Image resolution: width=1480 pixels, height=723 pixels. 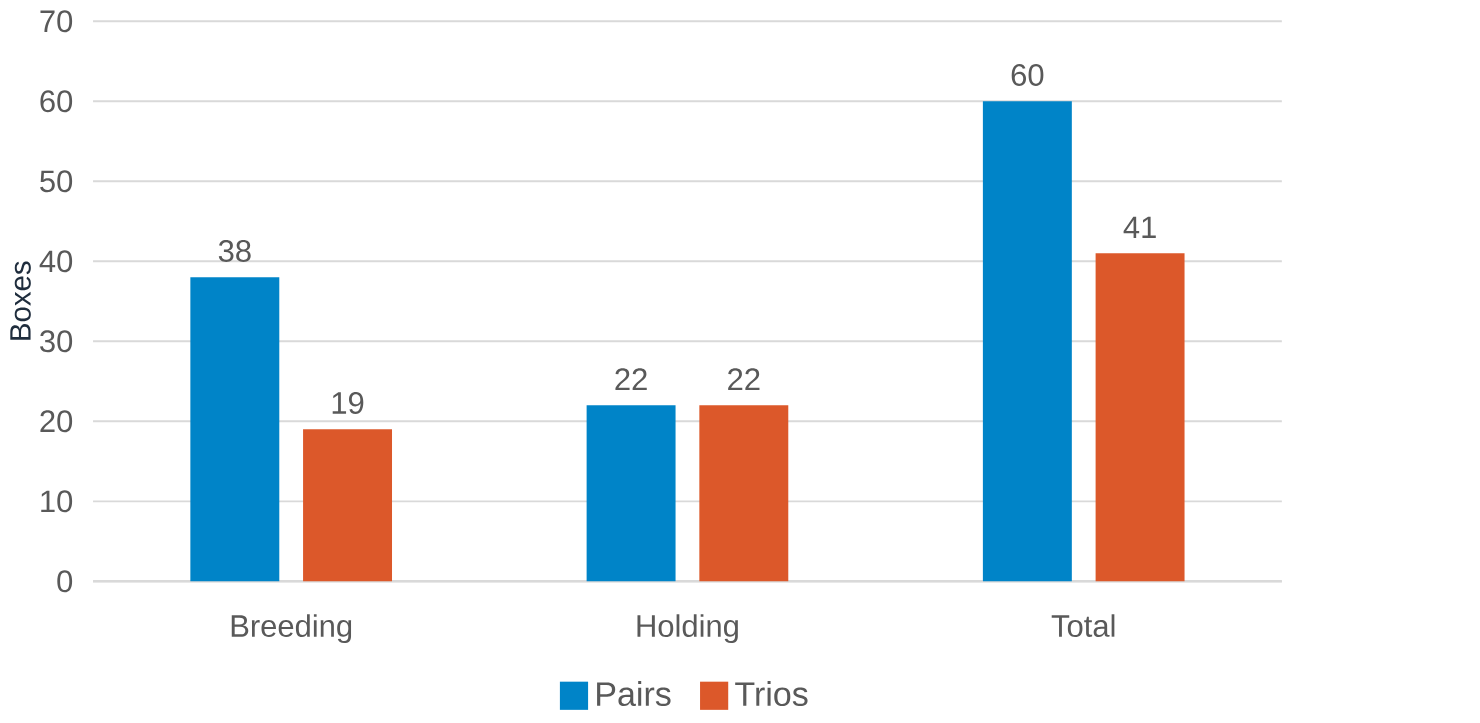 What do you see at coordinates (57, 501) in the screenshot?
I see `y-tick-label: 10` at bounding box center [57, 501].